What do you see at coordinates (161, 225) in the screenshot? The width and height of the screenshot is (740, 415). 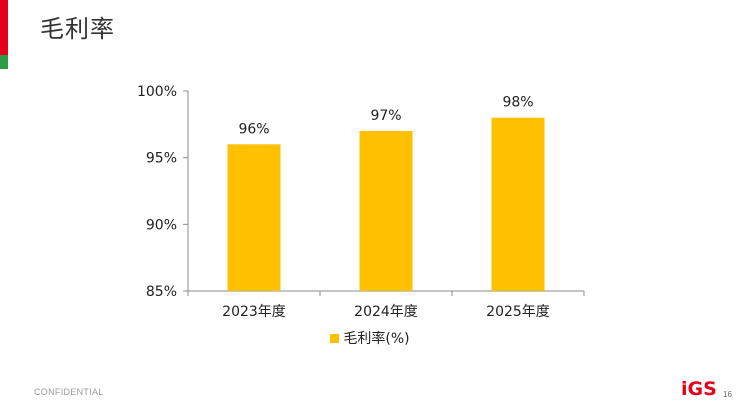 I see `y-tick-label: 90%` at bounding box center [161, 225].